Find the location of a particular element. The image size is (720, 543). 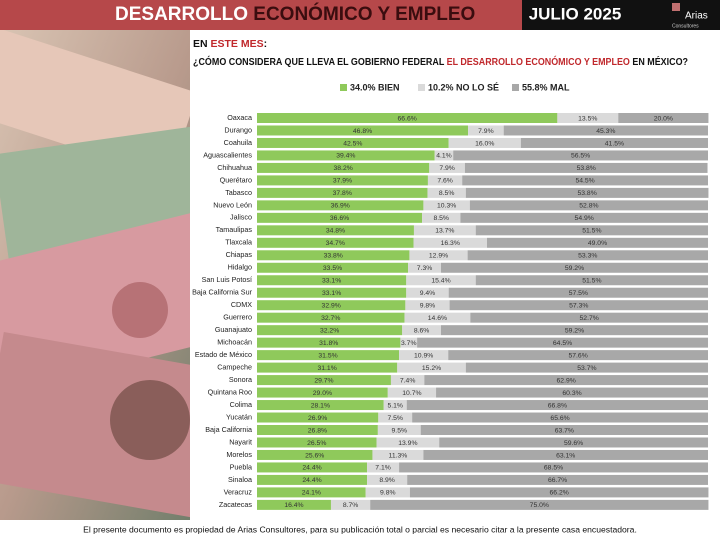

value-label: 59.6% is located at coordinates (573, 443).